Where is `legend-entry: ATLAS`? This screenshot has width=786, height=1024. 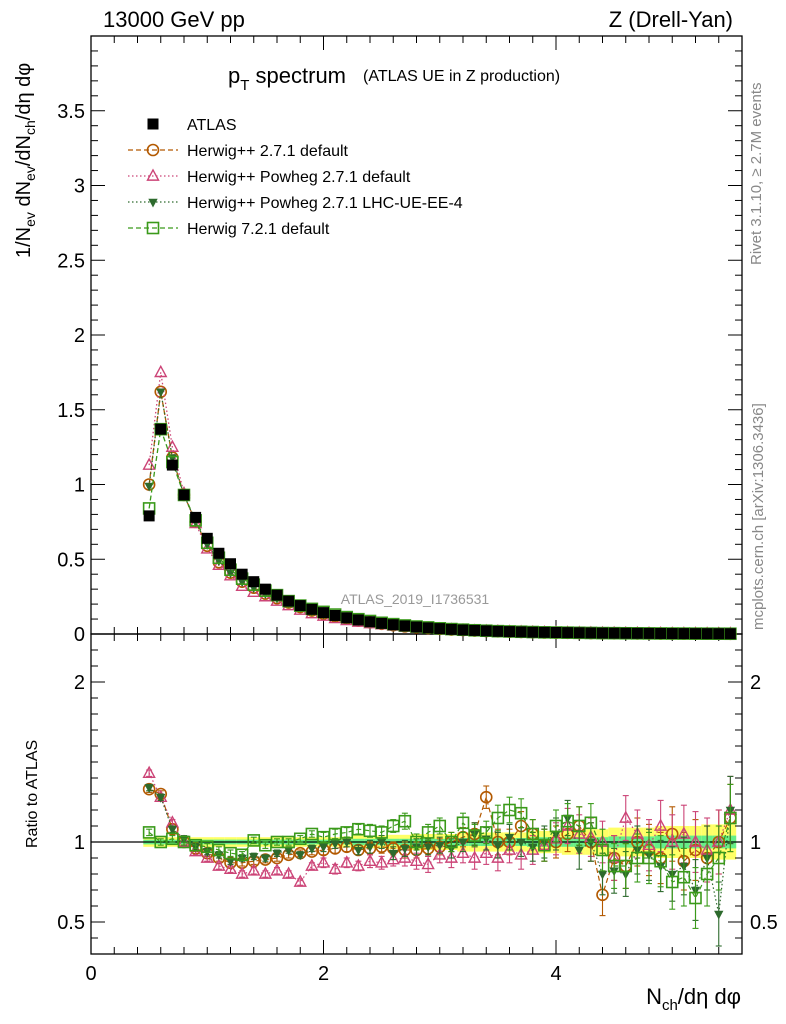 legend-entry: ATLAS is located at coordinates (192, 125).